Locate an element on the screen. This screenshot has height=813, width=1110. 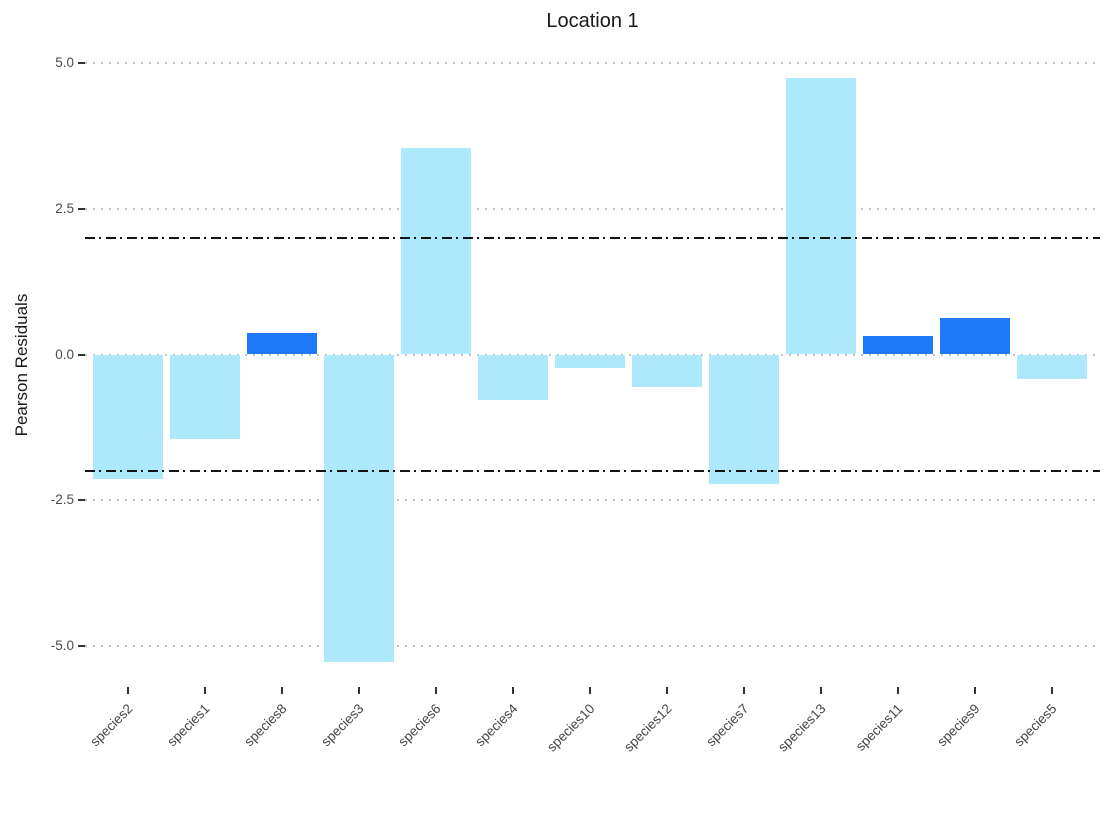
bar-species12 is located at coordinates (667, 371).